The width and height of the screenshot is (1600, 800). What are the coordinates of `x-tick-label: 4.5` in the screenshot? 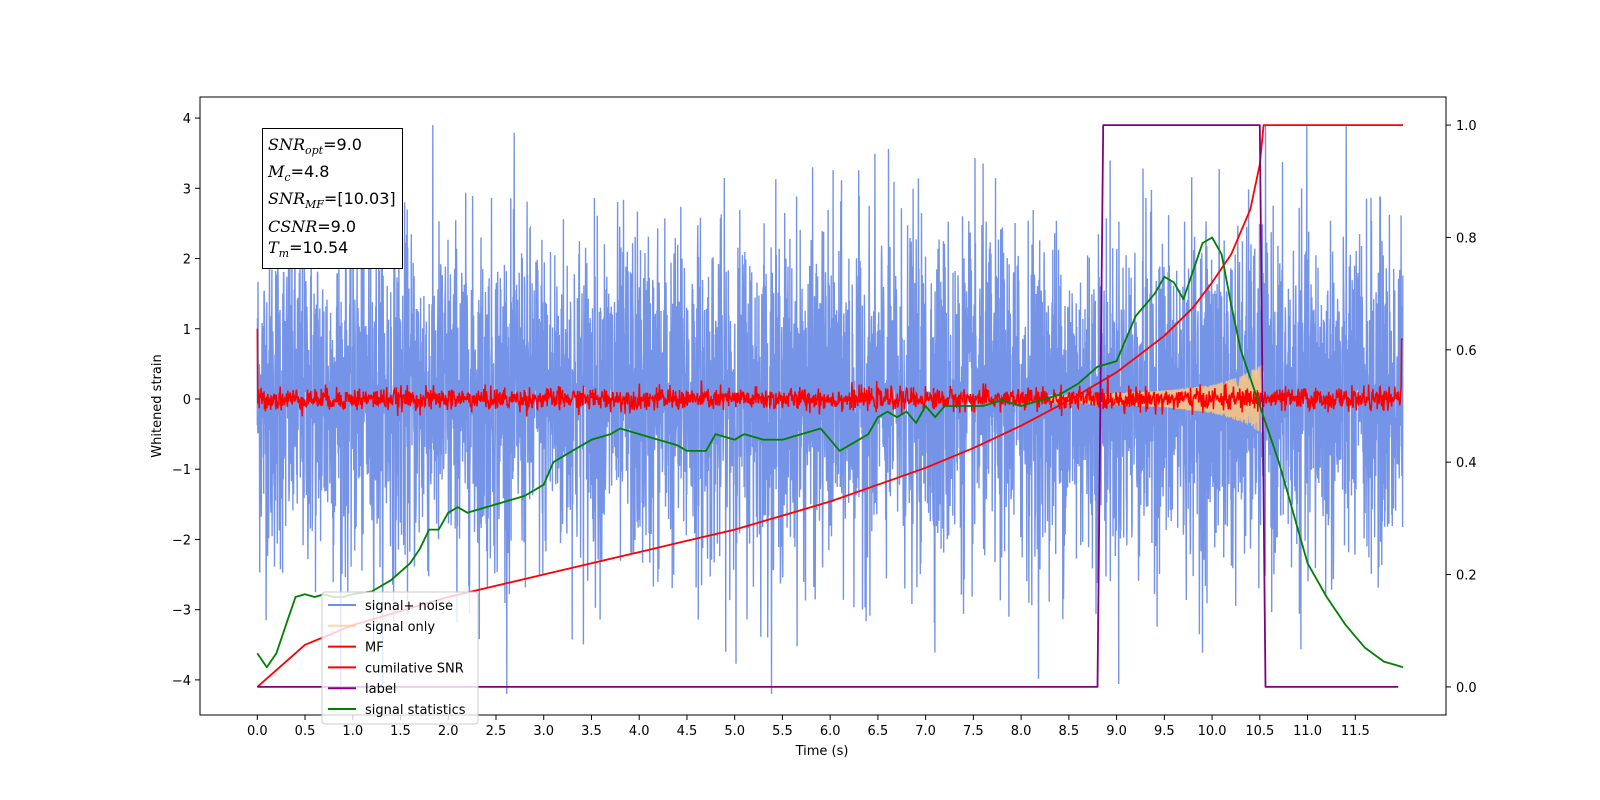 It's located at (687, 731).